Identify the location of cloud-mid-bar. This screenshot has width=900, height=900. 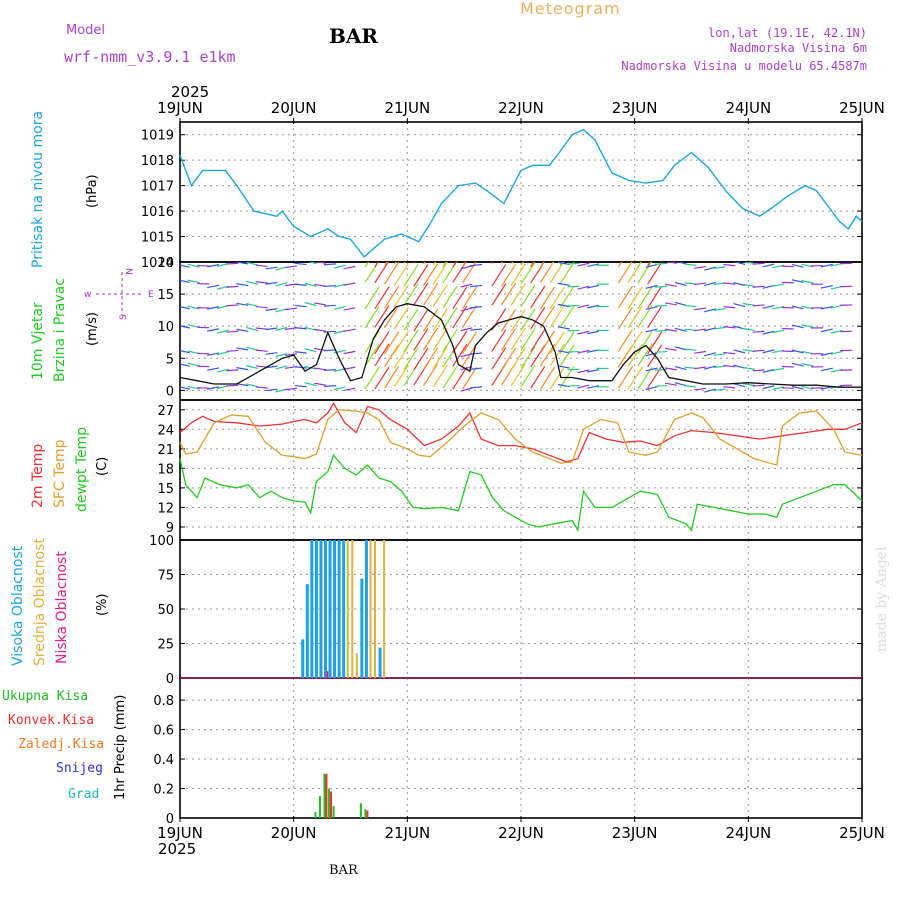
(356, 665).